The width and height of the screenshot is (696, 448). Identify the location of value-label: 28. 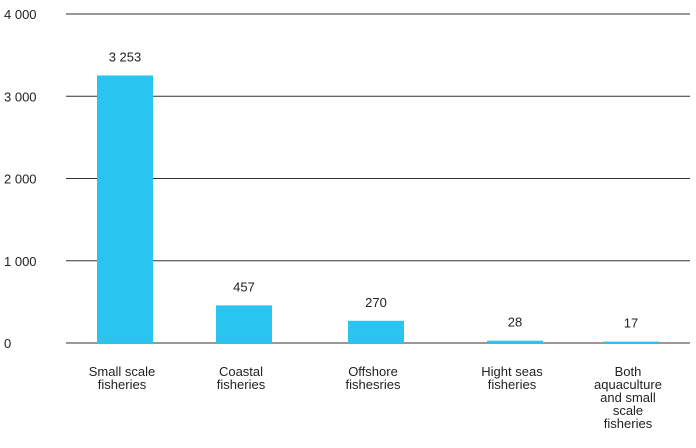
(515, 322).